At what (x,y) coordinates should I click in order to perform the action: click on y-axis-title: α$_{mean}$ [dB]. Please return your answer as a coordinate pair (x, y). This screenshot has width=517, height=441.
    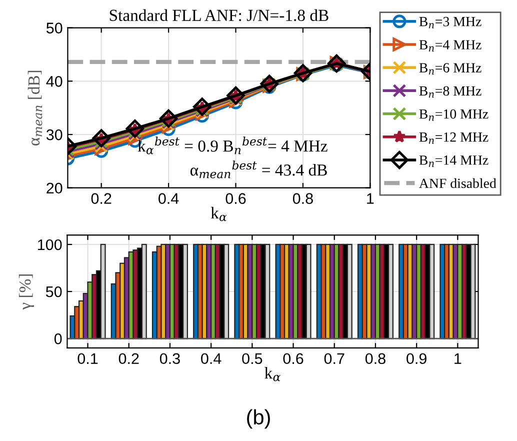
    Looking at the image, I should click on (35, 108).